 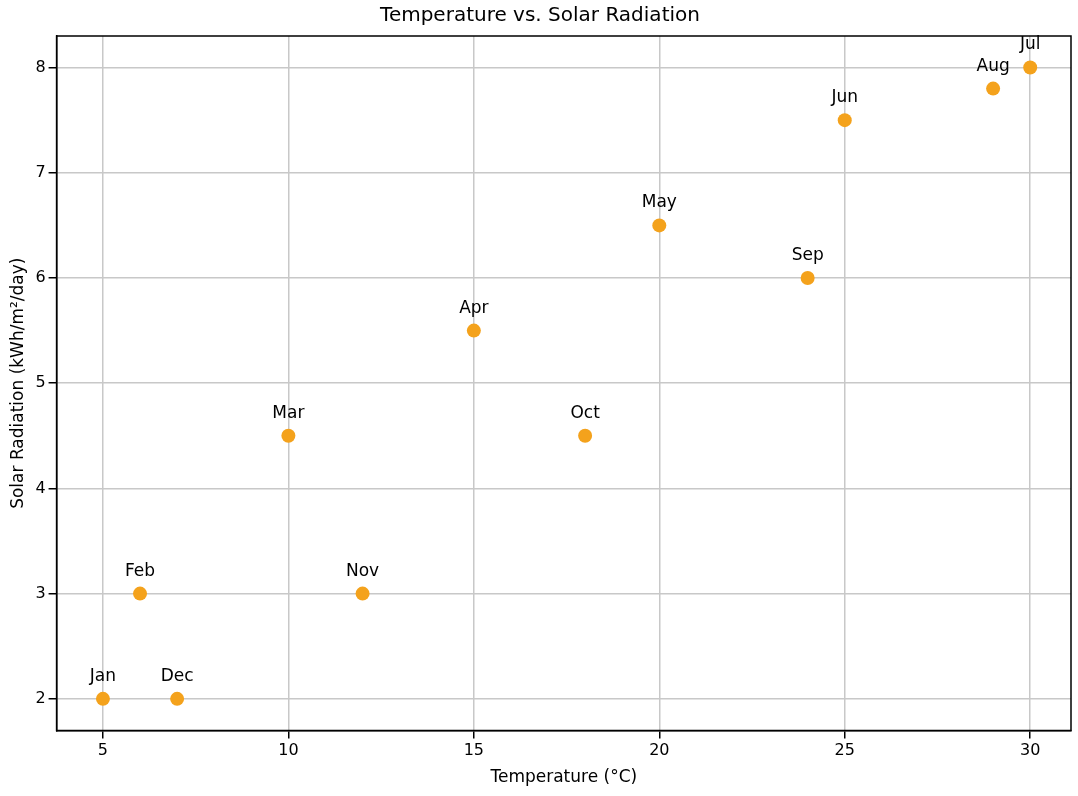 I want to click on annotation: Jul, so click(x=1029, y=43).